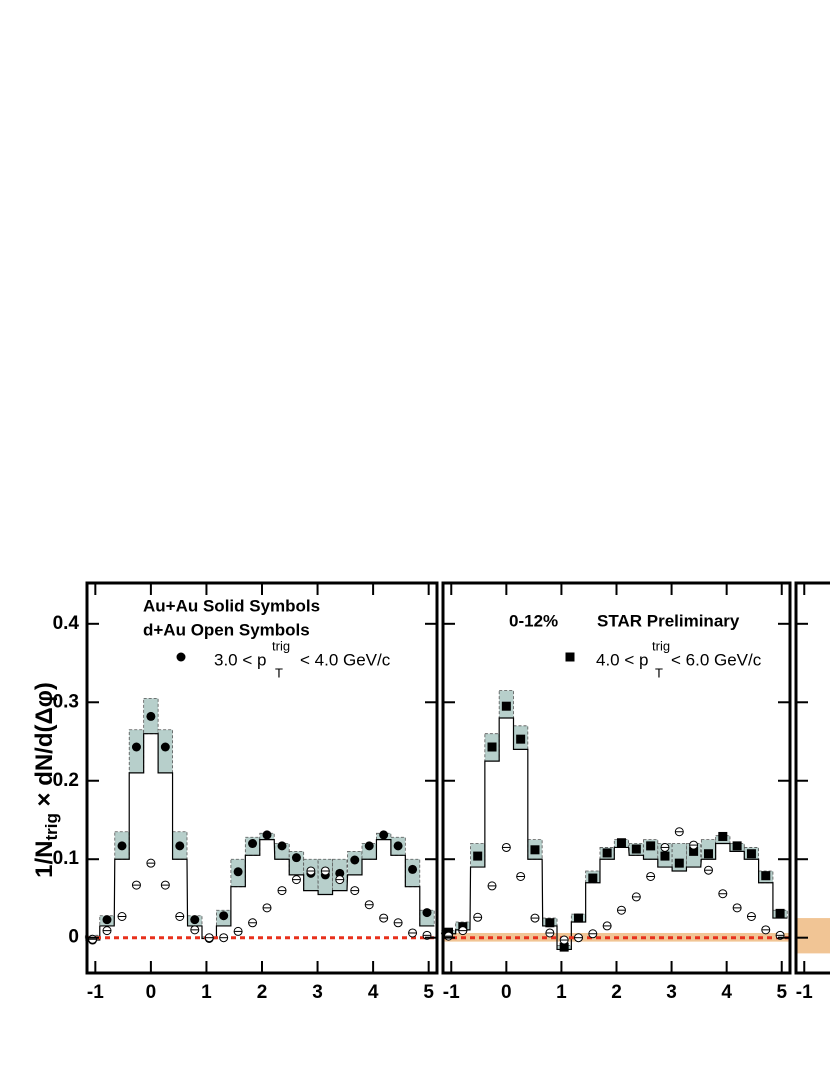 The width and height of the screenshot is (830, 1075). I want to click on legend-sub: T, so click(659, 672).